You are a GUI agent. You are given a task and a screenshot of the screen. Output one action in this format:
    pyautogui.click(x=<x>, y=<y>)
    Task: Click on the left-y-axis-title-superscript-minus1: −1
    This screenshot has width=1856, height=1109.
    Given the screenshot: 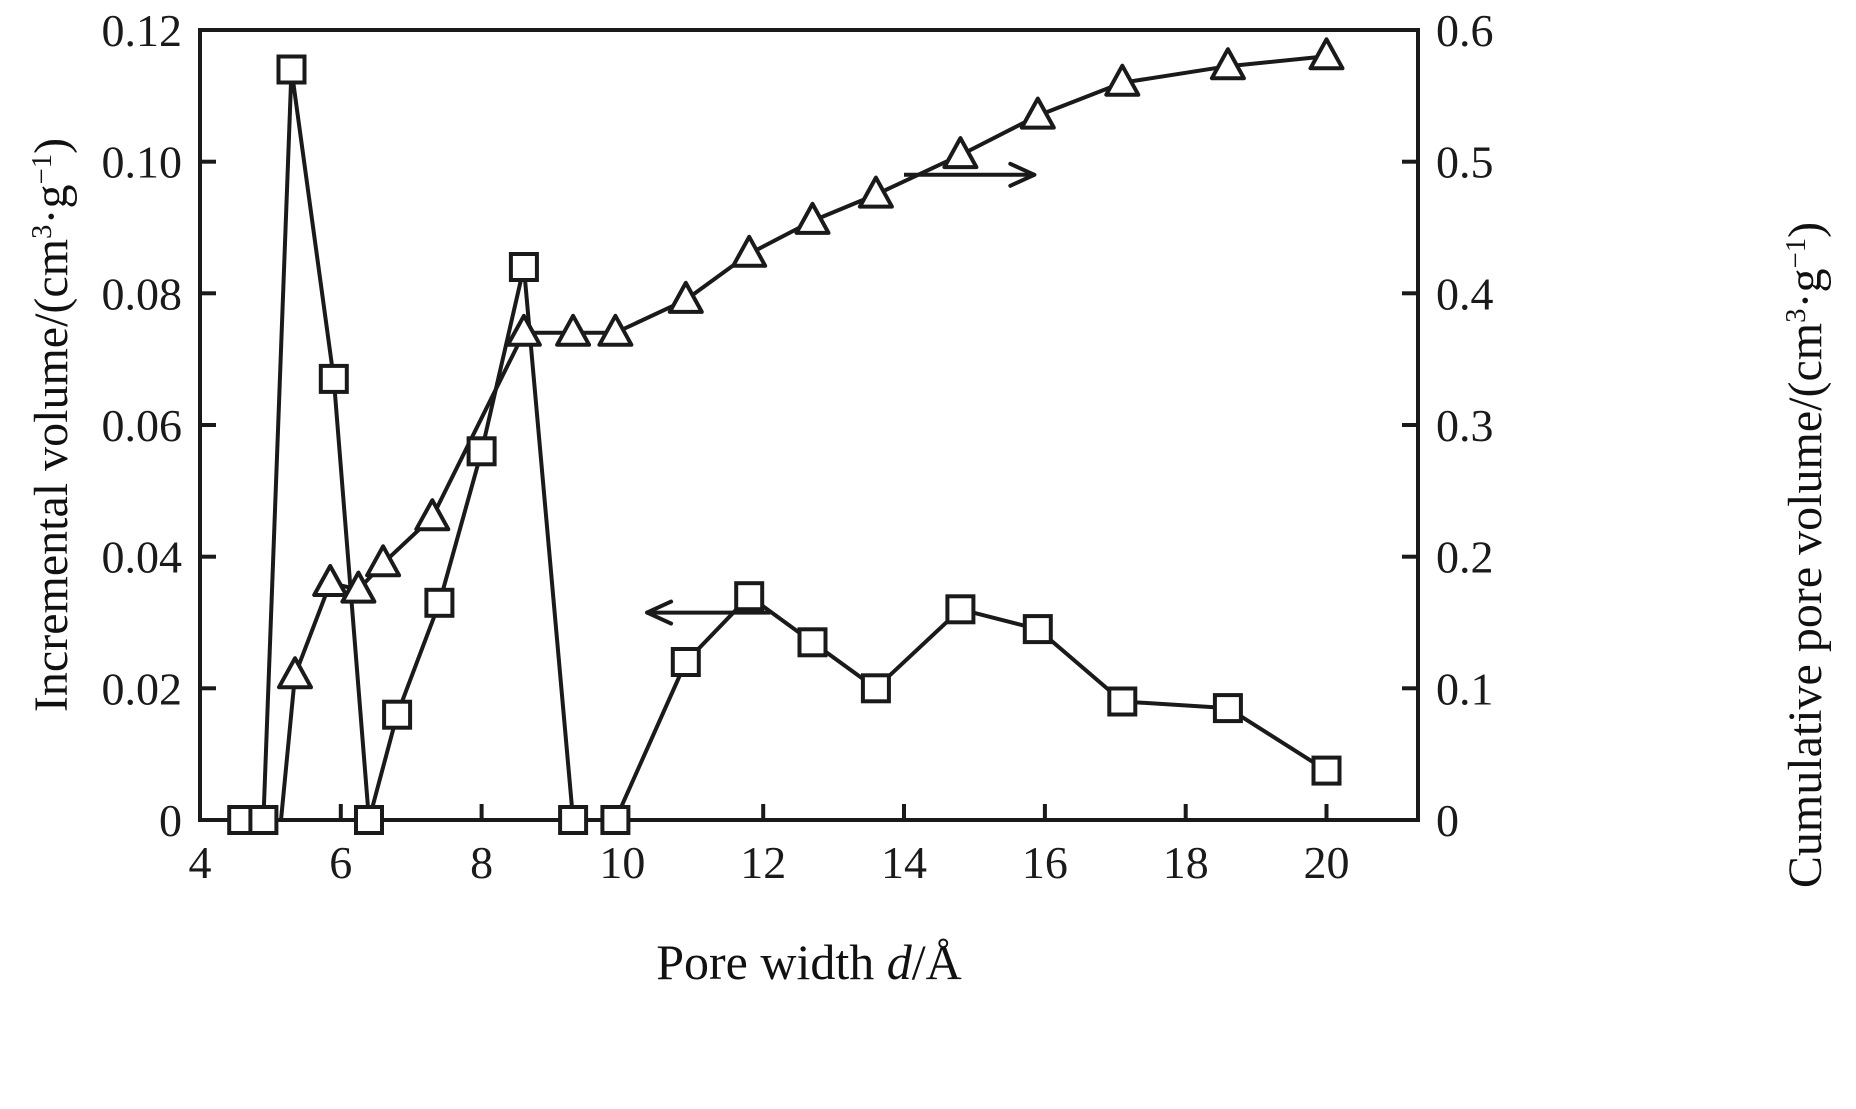 What is the action you would take?
    pyautogui.click(x=42, y=169)
    